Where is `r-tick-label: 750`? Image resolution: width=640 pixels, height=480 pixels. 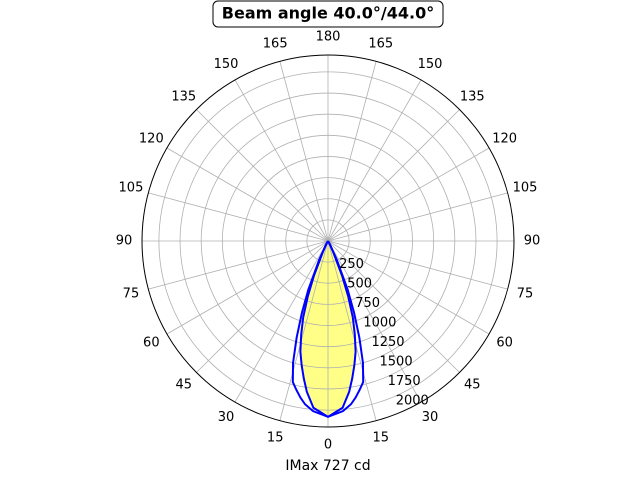 r-tick-label: 750 is located at coordinates (367, 303).